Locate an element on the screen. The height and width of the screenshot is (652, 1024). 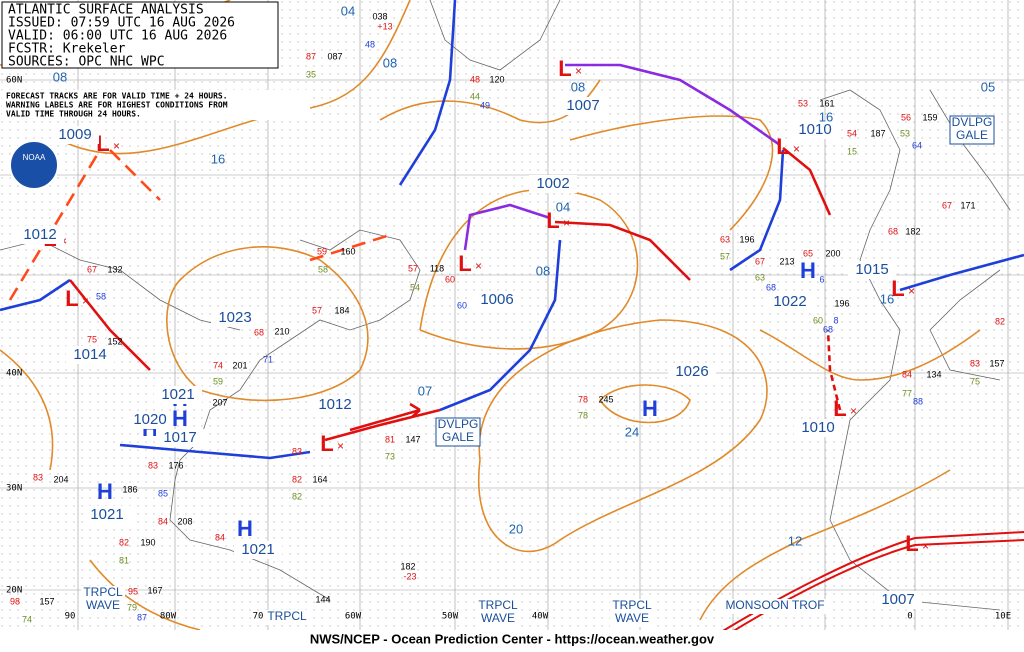
station-value: 213 is located at coordinates (786, 261).